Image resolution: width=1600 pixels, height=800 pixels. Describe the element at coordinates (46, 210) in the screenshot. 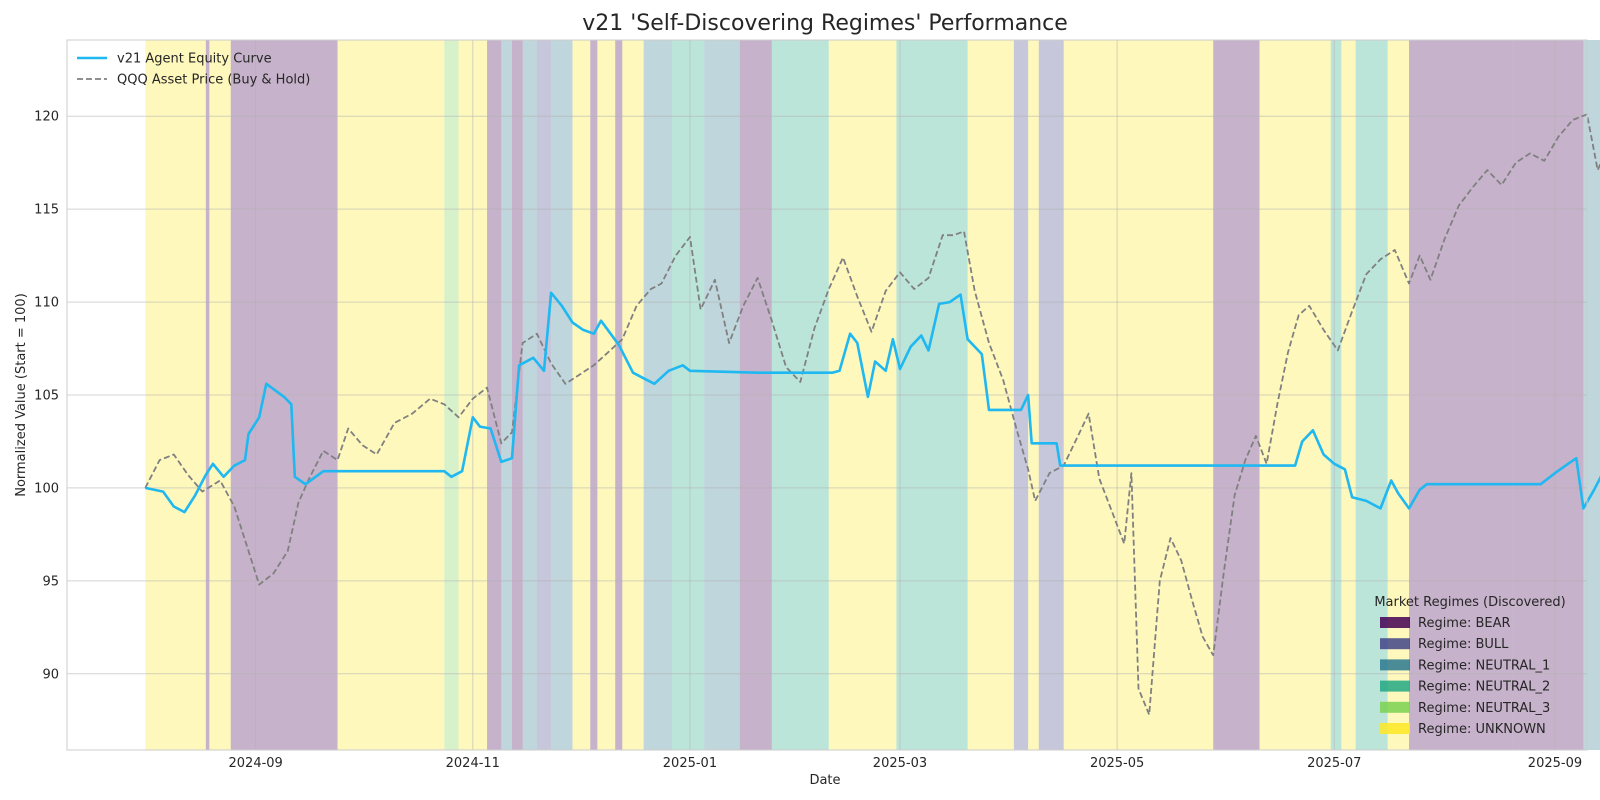

I see `y-tick-label: 115` at that location.